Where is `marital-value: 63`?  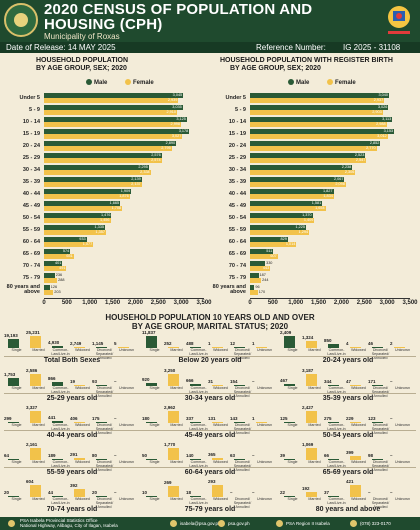
marital-value: 63 is located at coordinates (233, 455).